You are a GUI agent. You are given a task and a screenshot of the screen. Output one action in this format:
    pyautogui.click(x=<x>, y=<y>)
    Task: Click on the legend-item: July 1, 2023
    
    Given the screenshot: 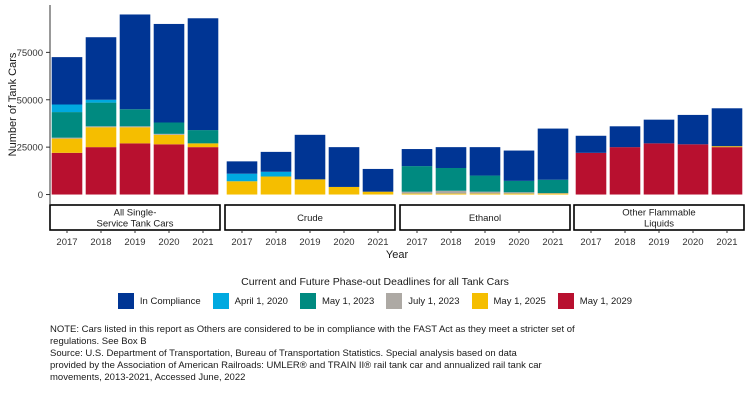 What is the action you would take?
    pyautogui.click(x=423, y=301)
    